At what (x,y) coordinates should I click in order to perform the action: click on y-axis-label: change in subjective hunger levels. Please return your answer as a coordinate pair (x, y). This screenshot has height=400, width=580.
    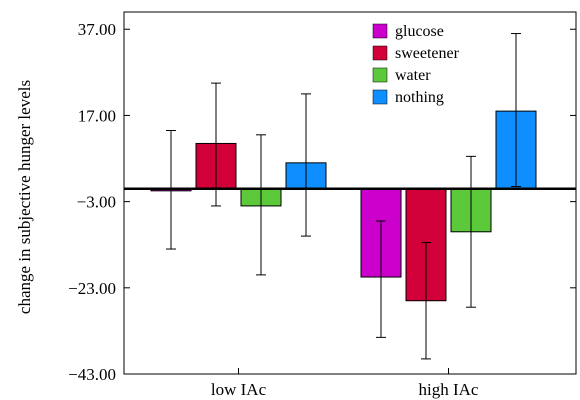
    Looking at the image, I should click on (24, 197).